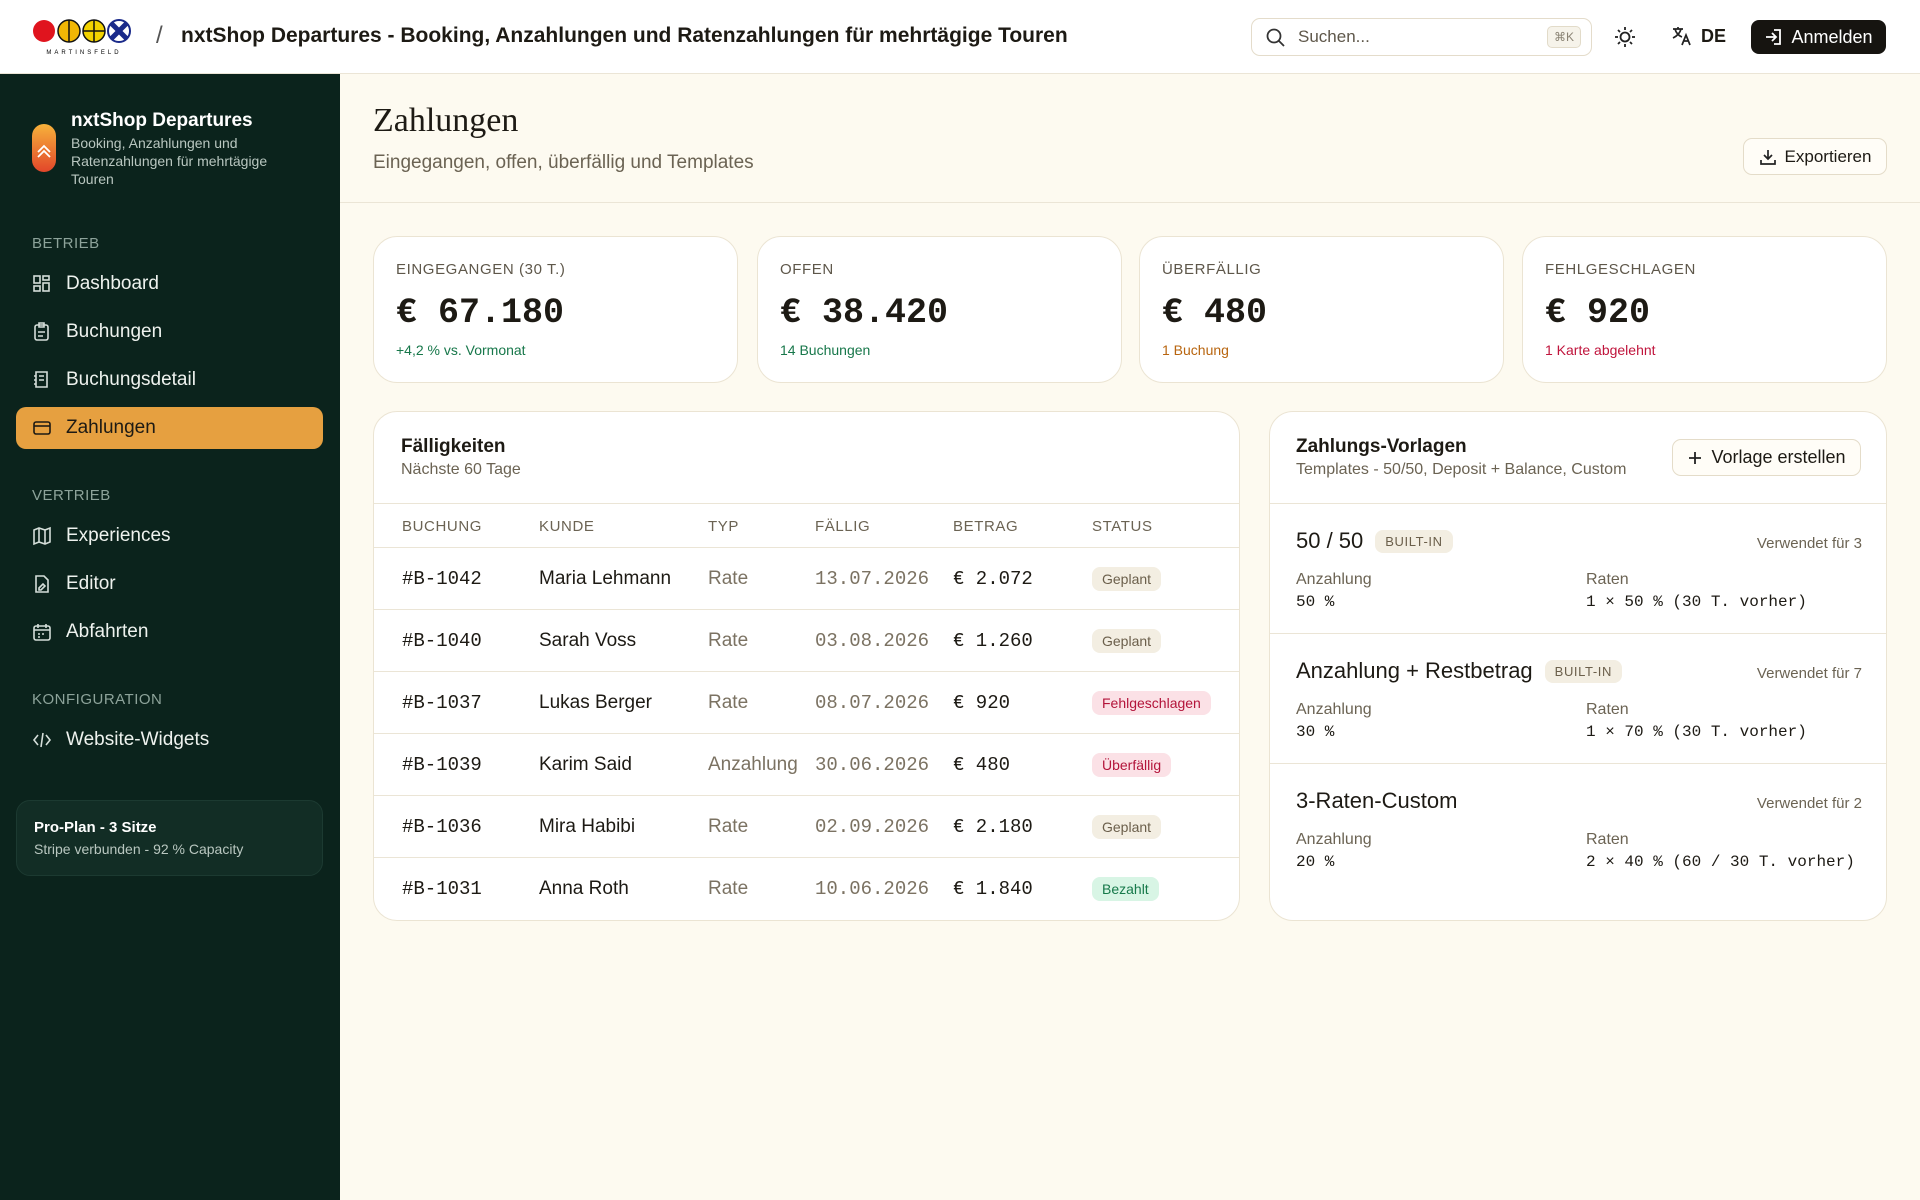 The width and height of the screenshot is (1920, 1200). Describe the element at coordinates (872, 579) in the screenshot. I see `cell-due: 13.07.2026` at that location.